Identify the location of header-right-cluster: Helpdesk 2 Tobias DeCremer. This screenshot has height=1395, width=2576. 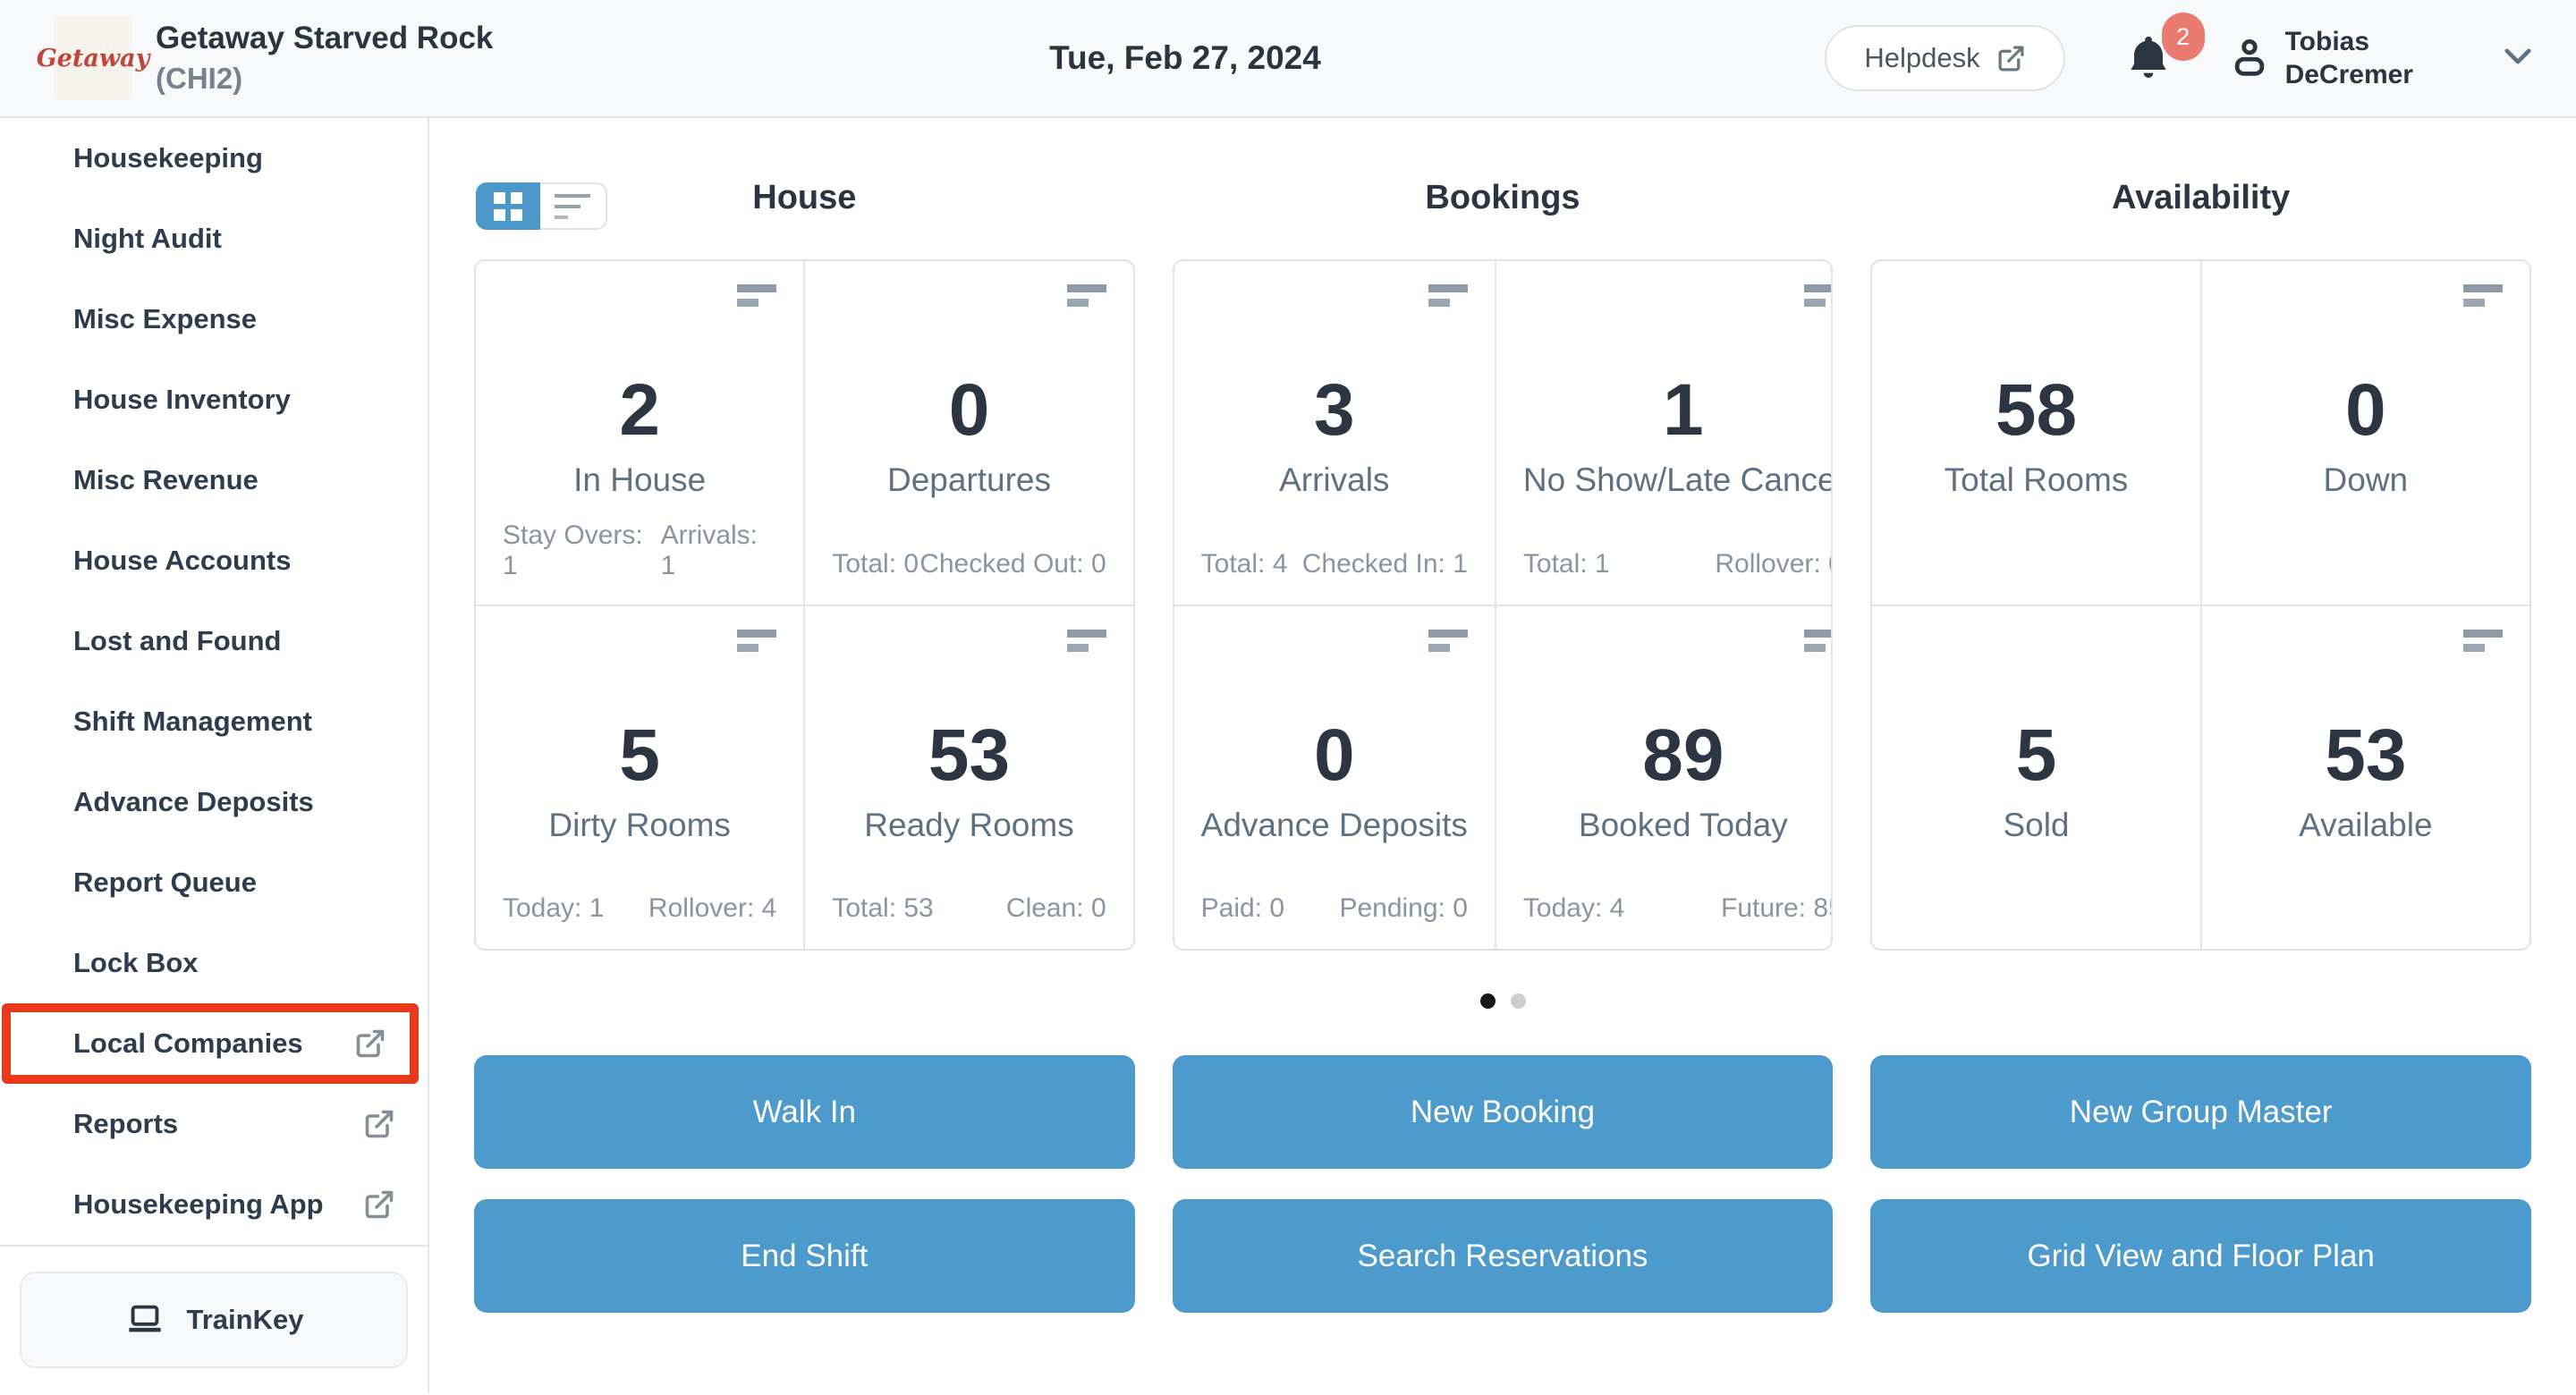
(2181, 52).